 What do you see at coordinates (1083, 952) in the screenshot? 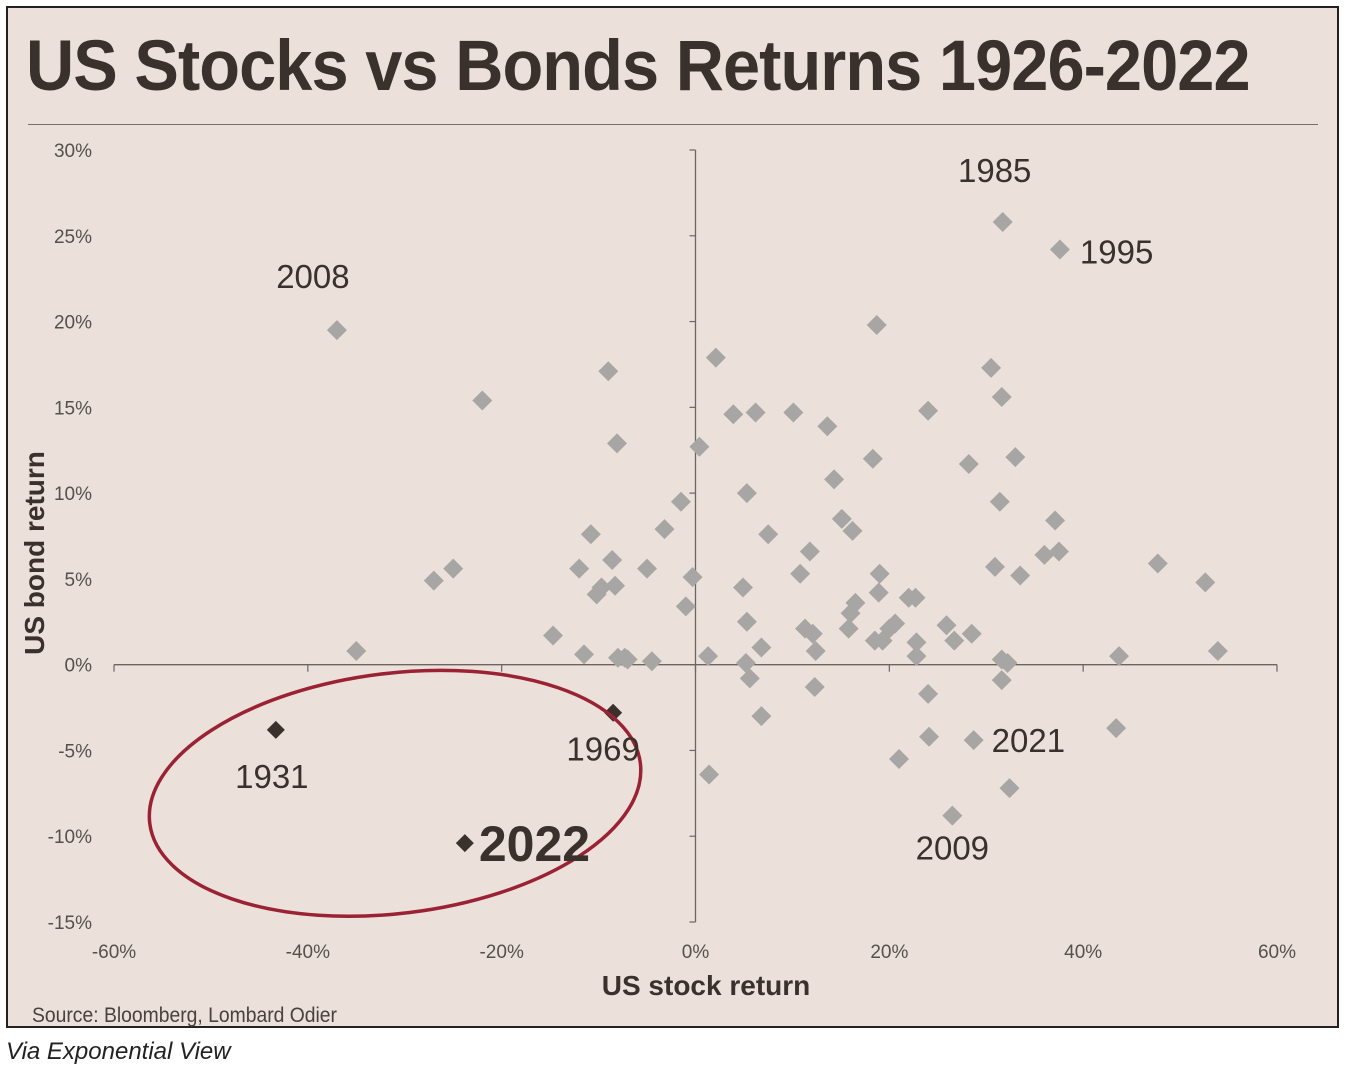
I see `x-tick-label: 40%` at bounding box center [1083, 952].